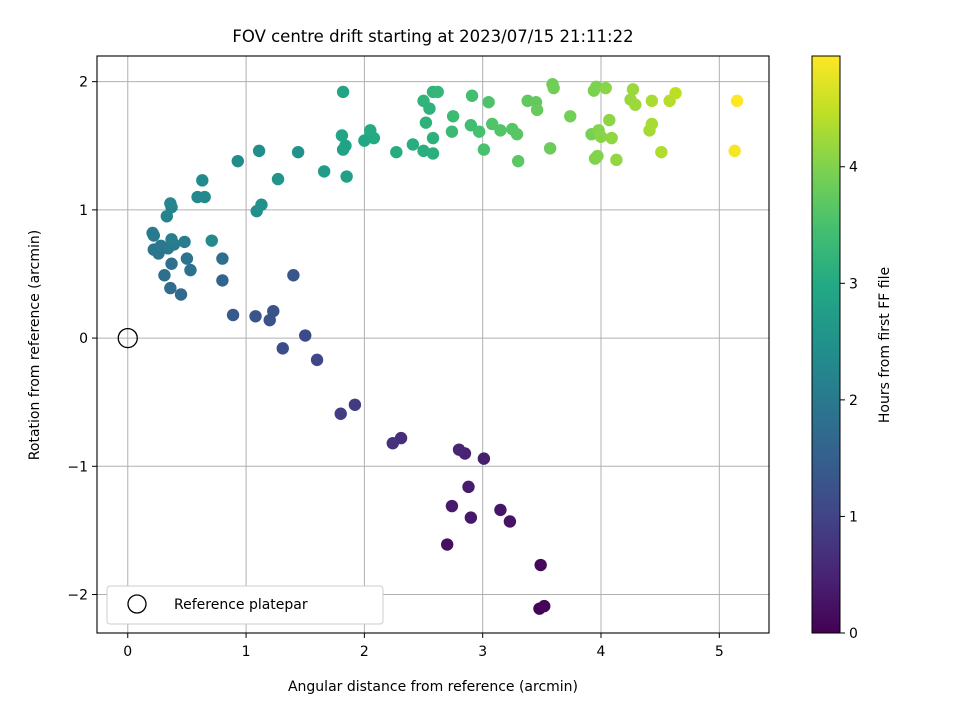  I want to click on legend: Reference platepar, so click(245, 605).